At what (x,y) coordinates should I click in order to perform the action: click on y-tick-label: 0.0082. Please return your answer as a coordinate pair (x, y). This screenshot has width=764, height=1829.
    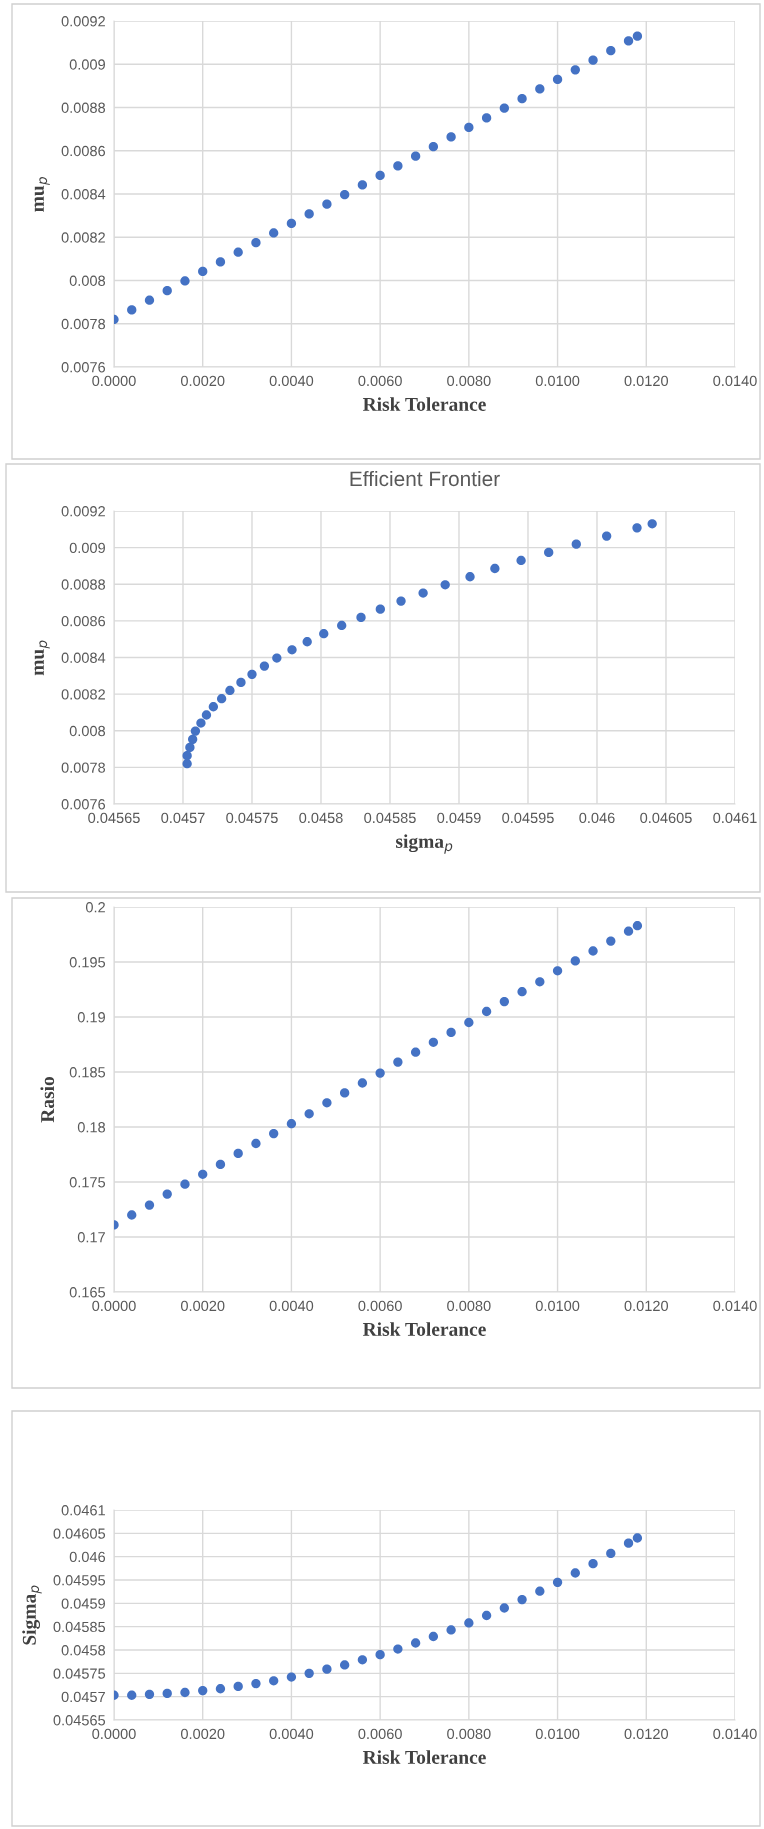
    Looking at the image, I should click on (83, 237).